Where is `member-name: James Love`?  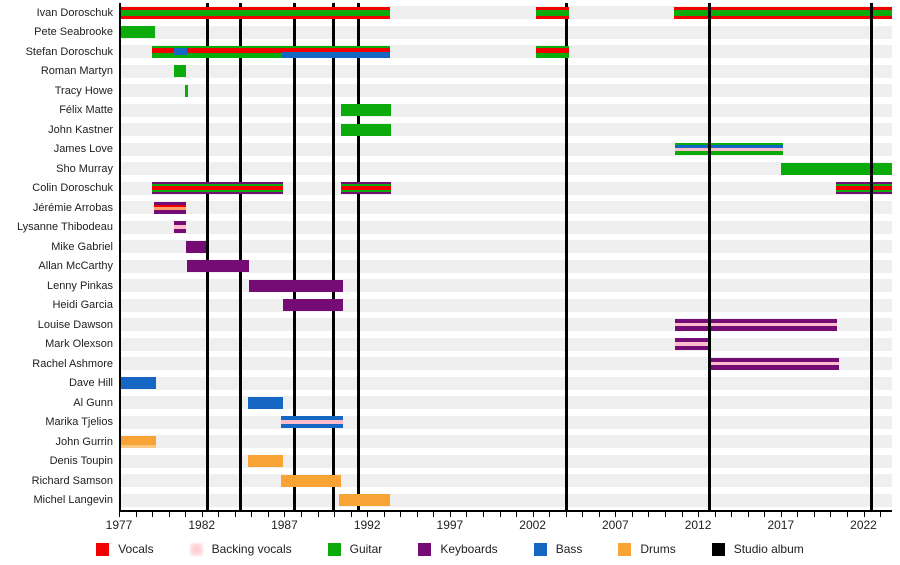
member-name: James Love is located at coordinates (83, 149).